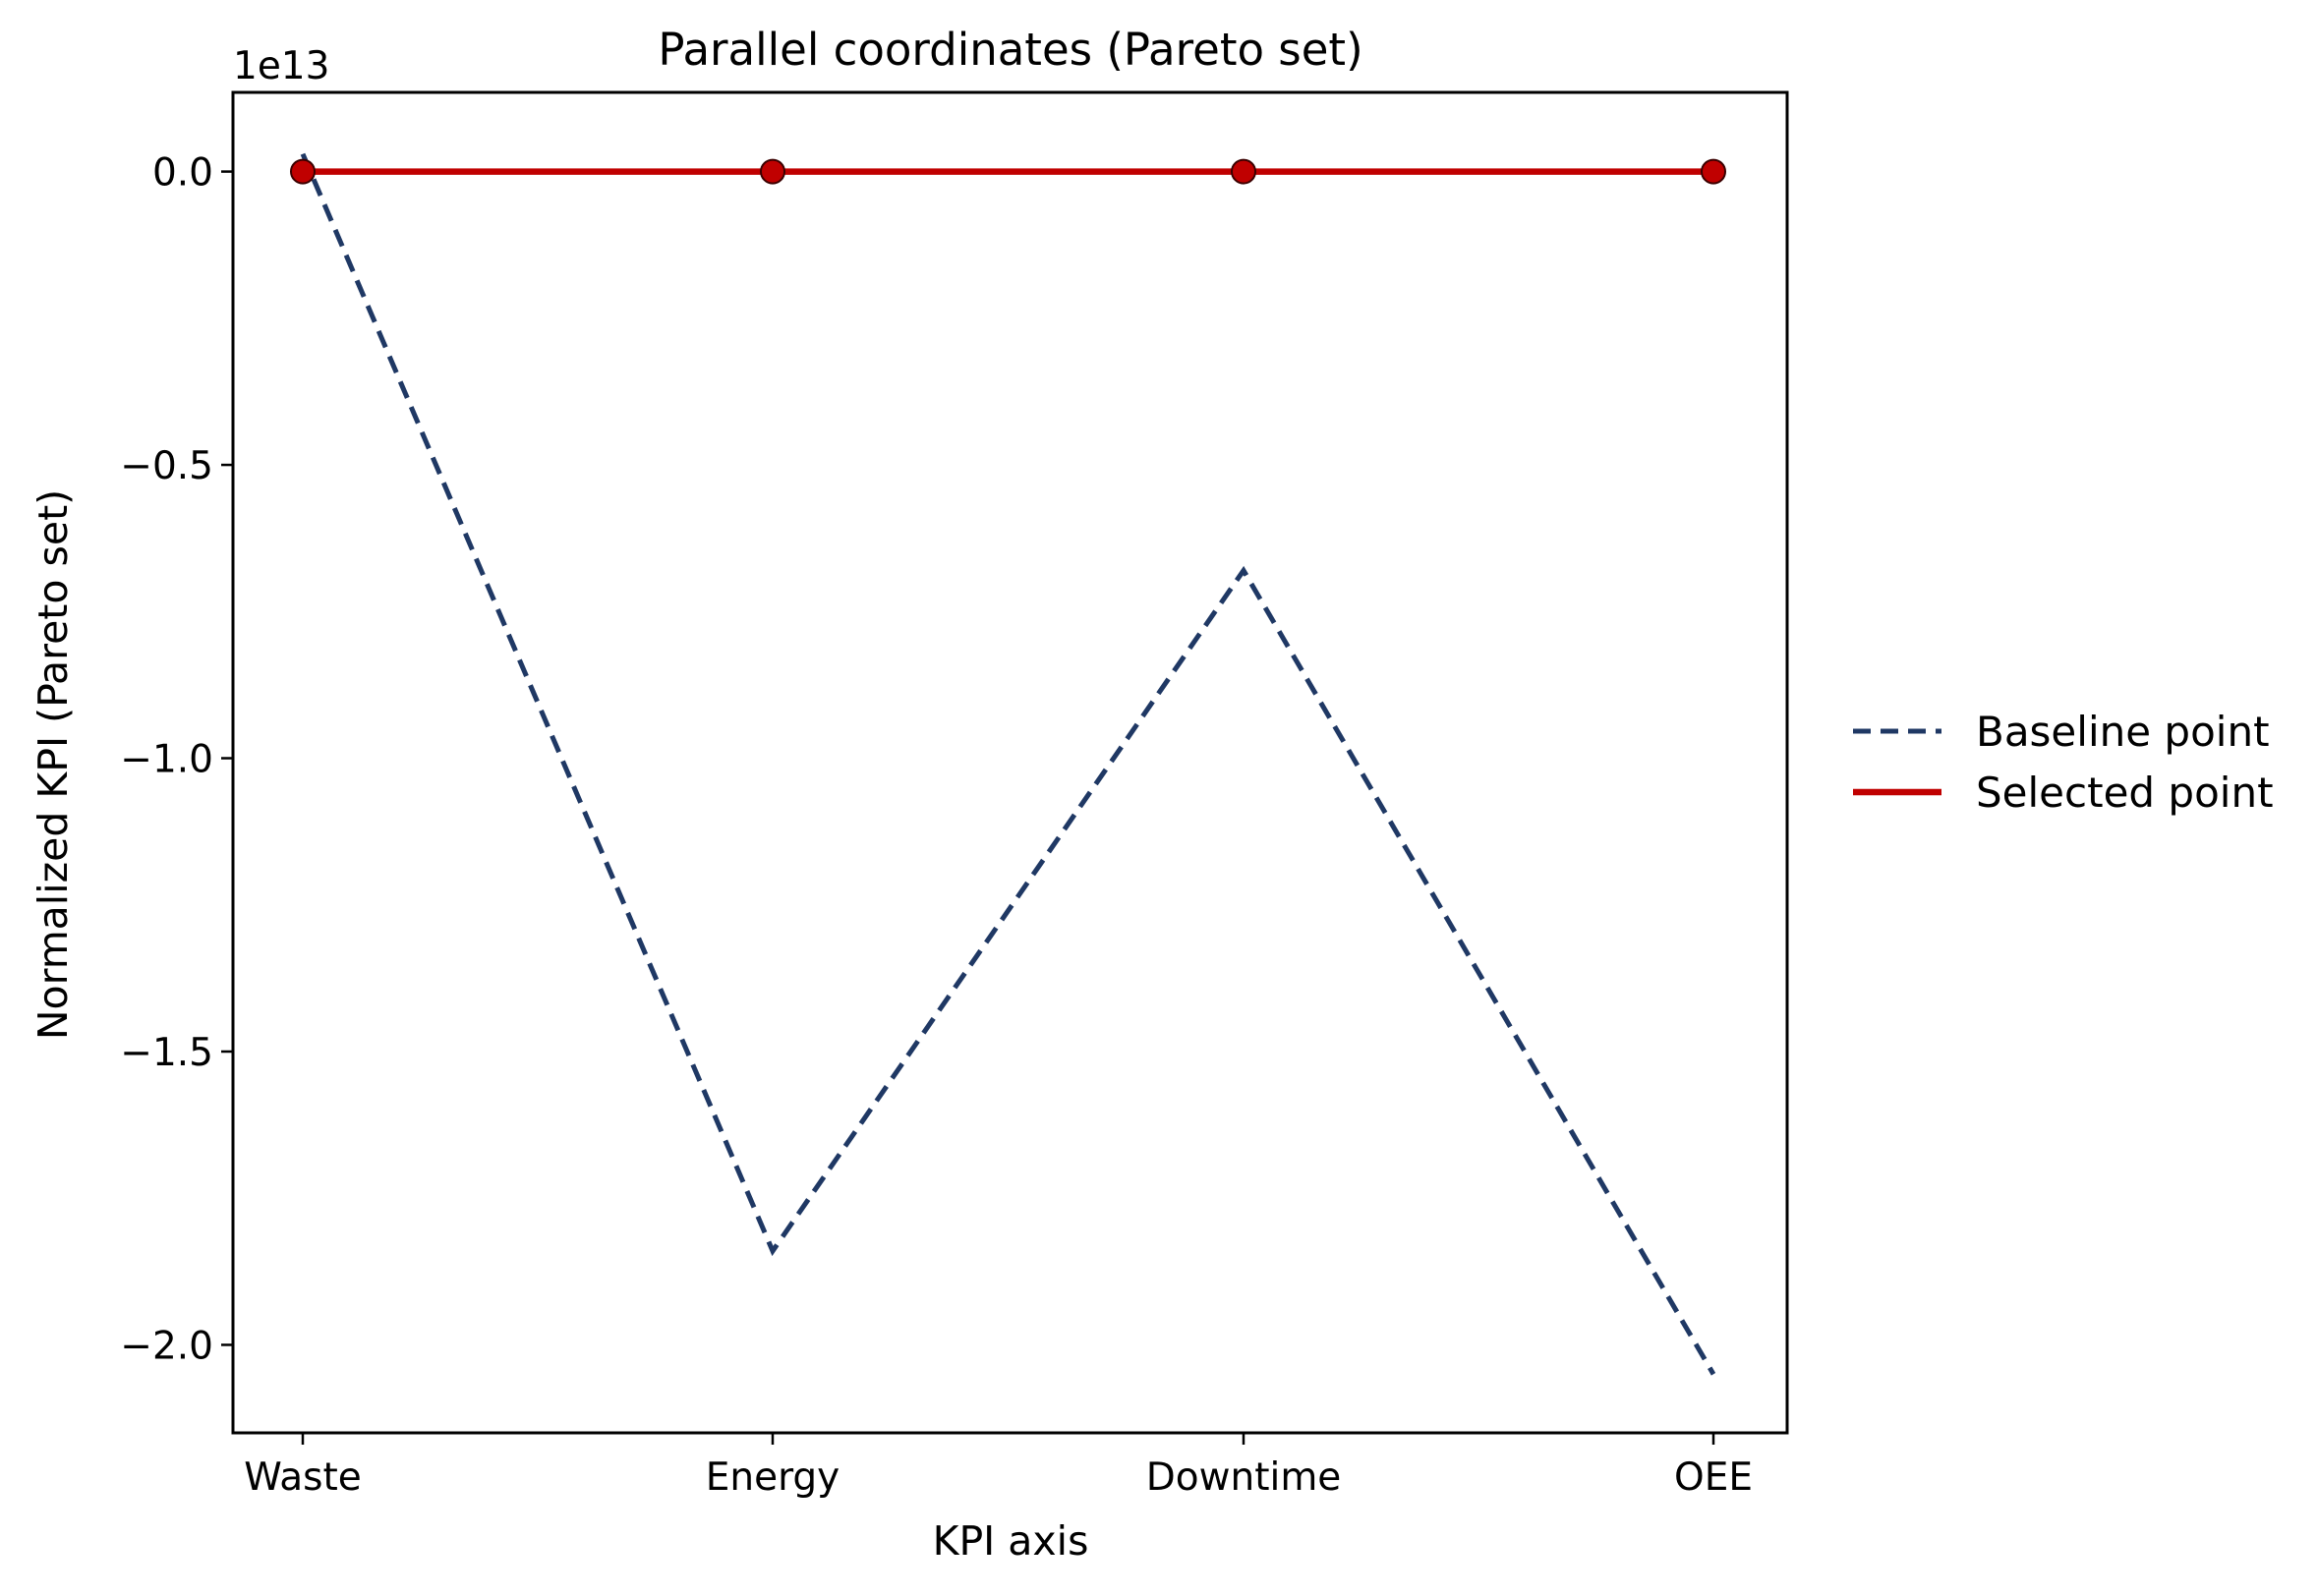  Describe the element at coordinates (1011, 1541) in the screenshot. I see `x-axis-label: KPI axis` at that location.